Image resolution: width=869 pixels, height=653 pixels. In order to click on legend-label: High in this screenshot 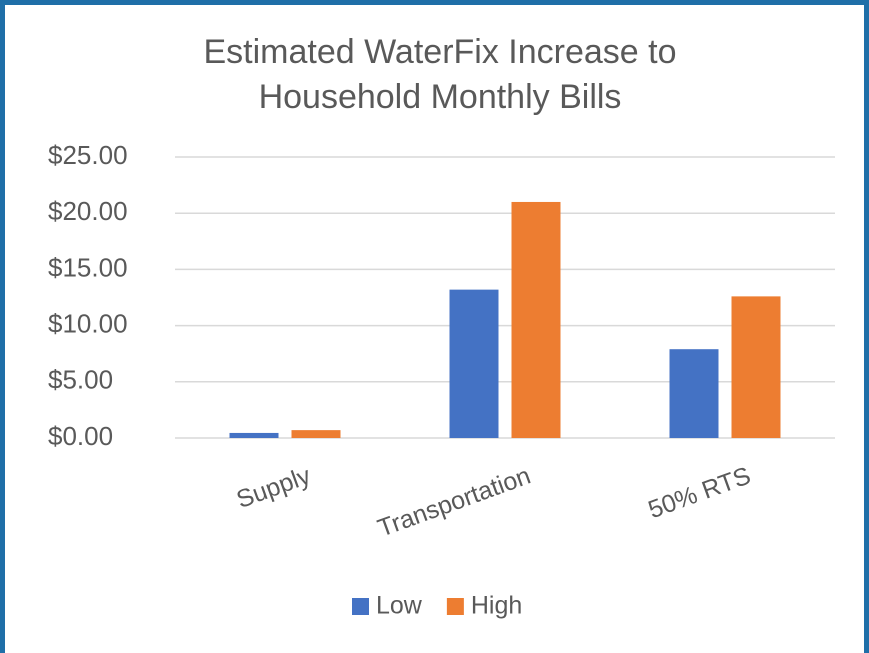, I will do `click(496, 606)`.